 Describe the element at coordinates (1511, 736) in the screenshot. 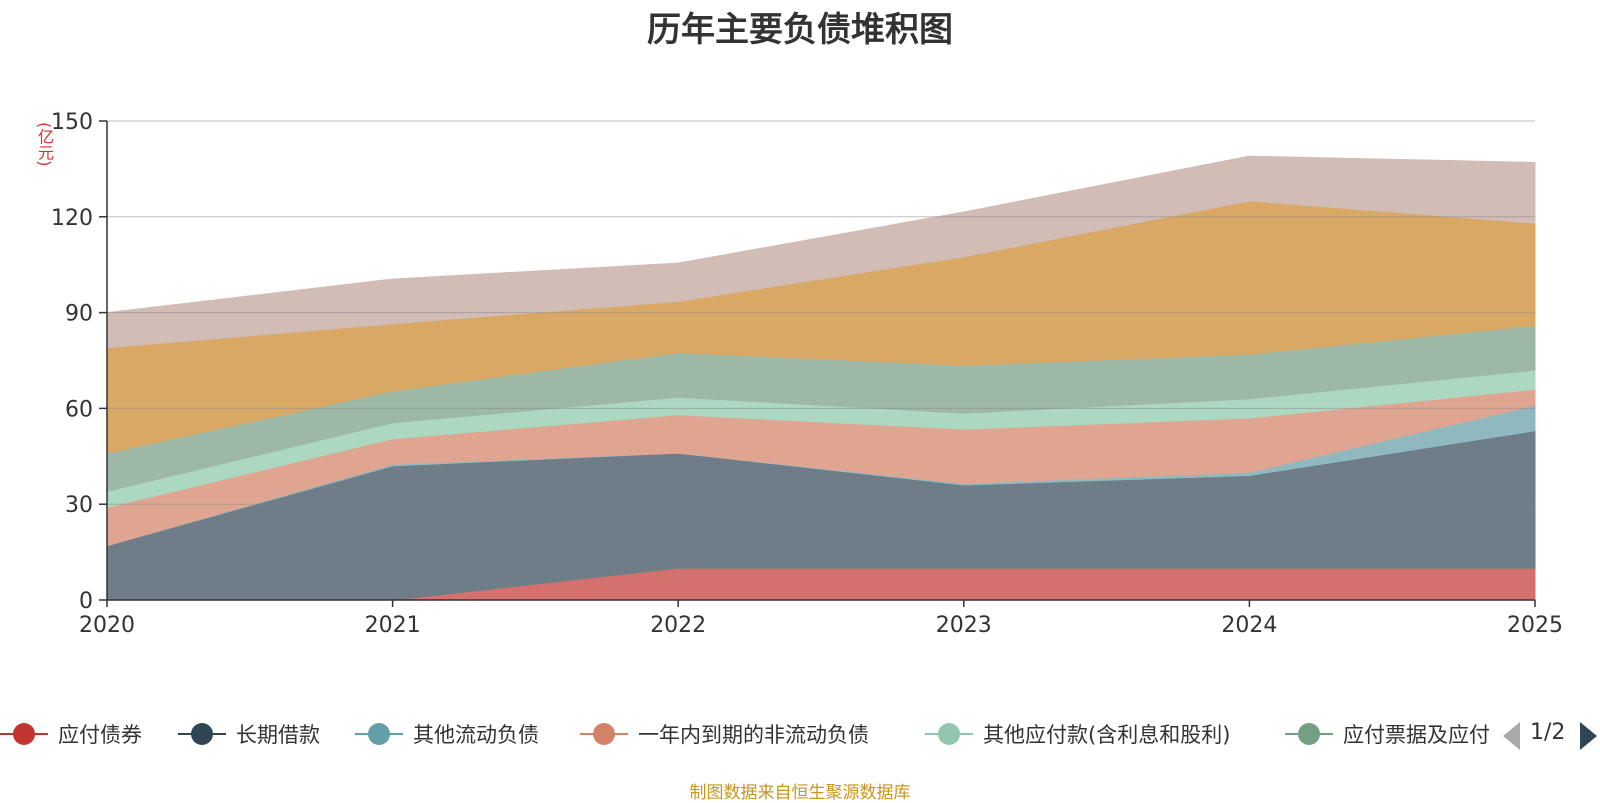

I see `legend-prev-icon` at that location.